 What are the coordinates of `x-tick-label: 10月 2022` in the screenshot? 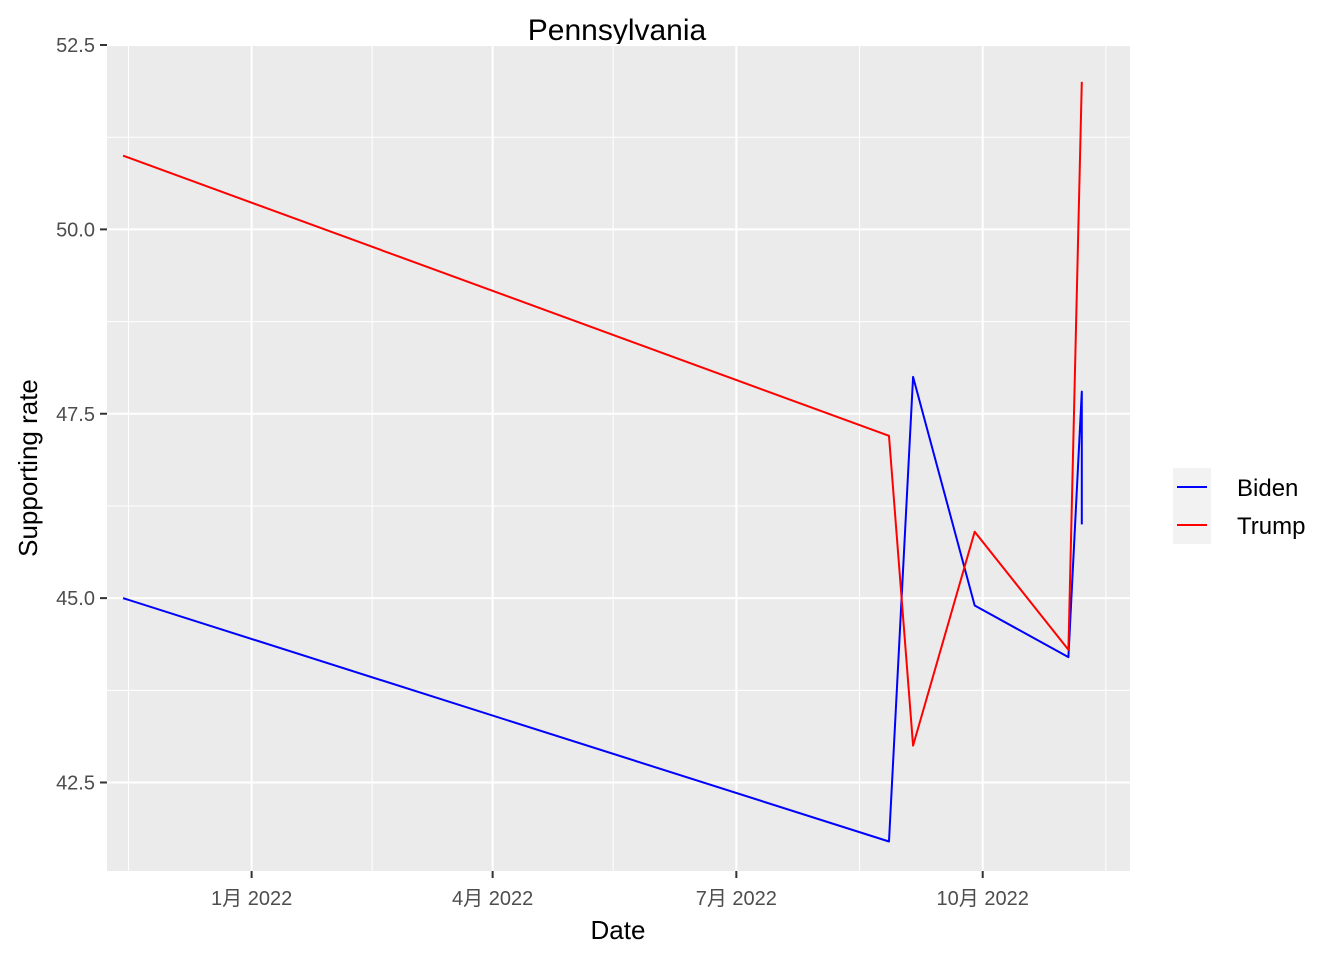 It's located at (983, 899).